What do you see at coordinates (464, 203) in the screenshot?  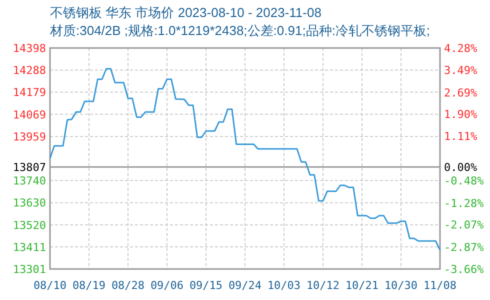 I see `y2-tick-label: -1.28%` at bounding box center [464, 203].